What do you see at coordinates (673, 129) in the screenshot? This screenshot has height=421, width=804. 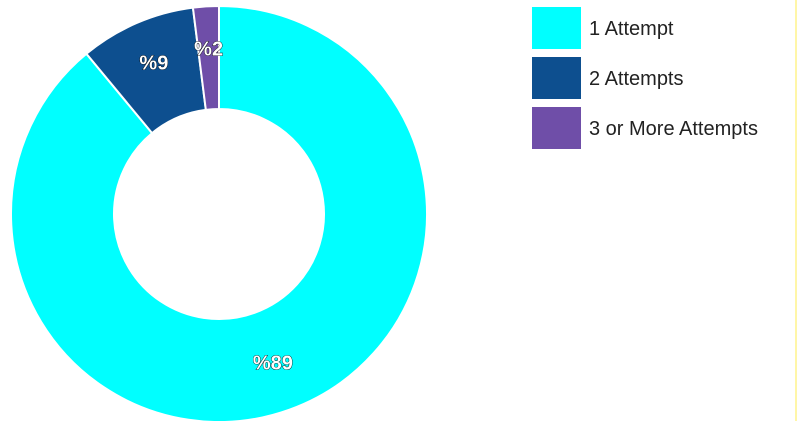 I see `legend-label-3: 3 or More Attempts` at bounding box center [673, 129].